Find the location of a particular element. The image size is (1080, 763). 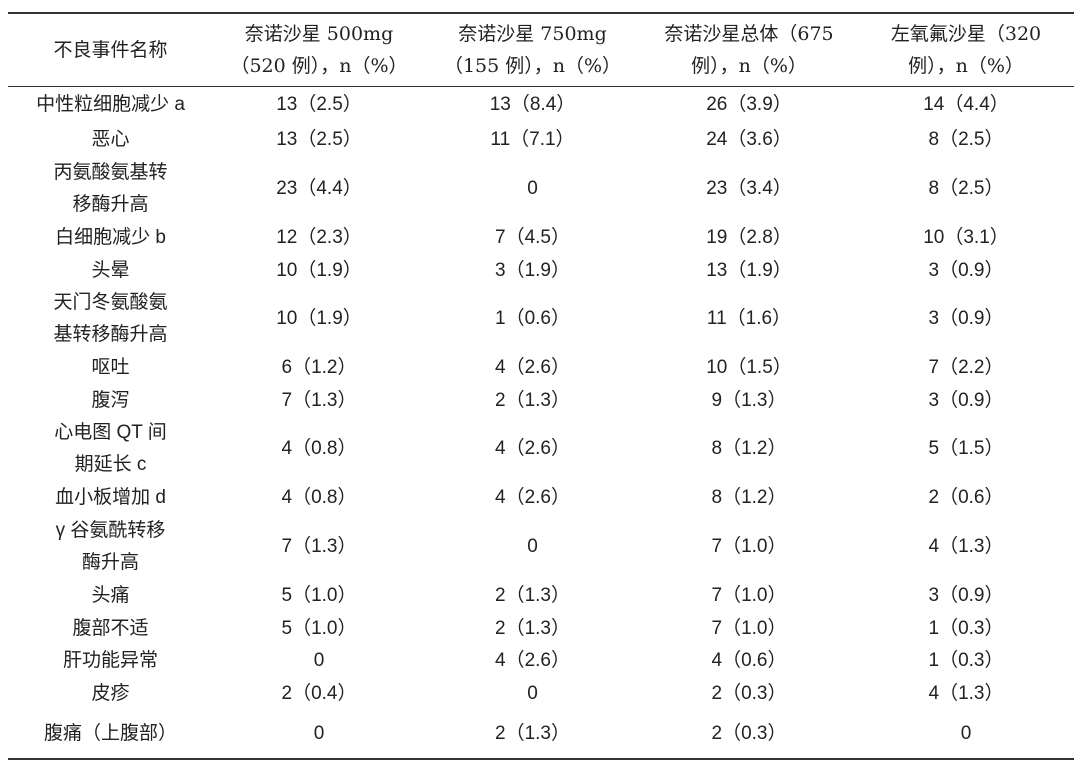

event-name-cell: 肝功能异常 is located at coordinates (110, 661).